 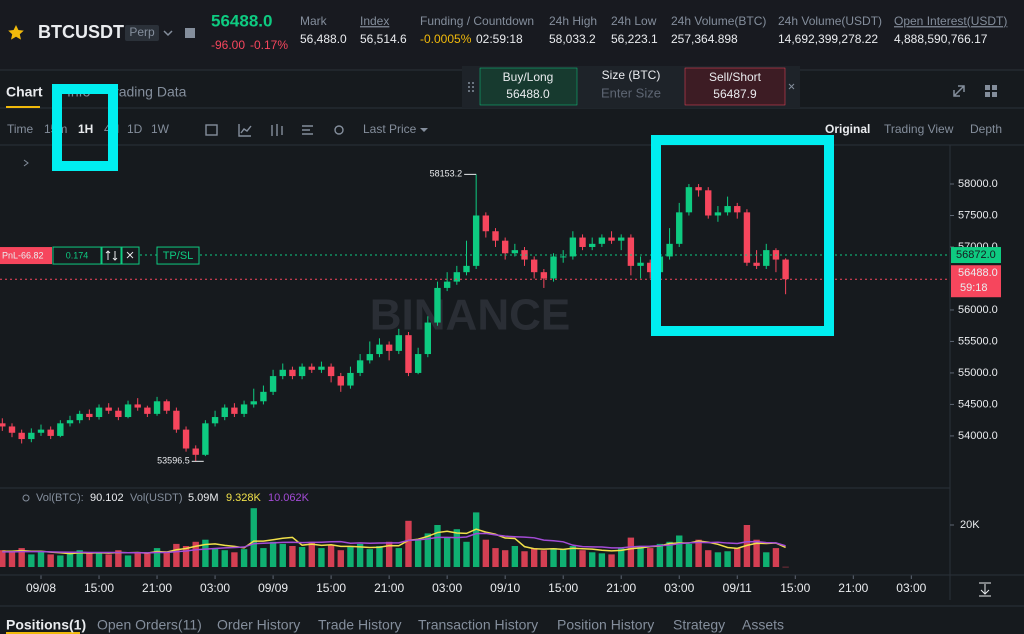 What do you see at coordinates (631, 75) in the screenshot?
I see `size-label: Size (BTC)` at bounding box center [631, 75].